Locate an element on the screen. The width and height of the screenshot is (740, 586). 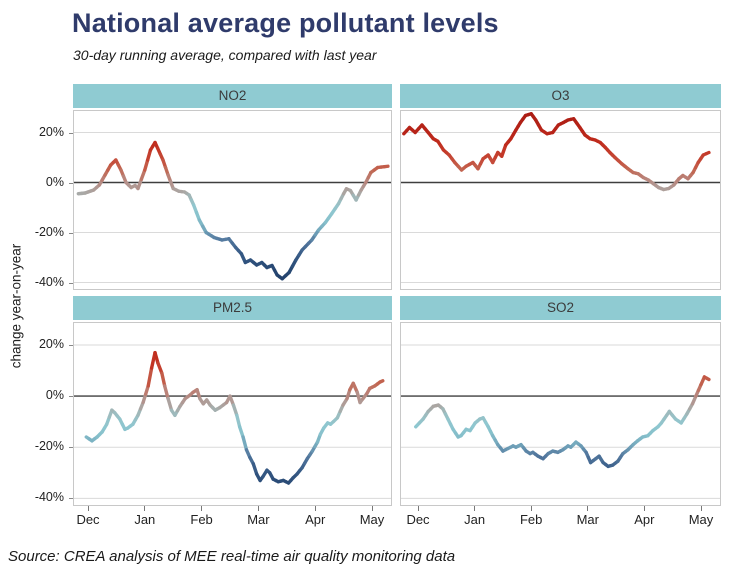
facet-plot-no2 is located at coordinates (232, 200).